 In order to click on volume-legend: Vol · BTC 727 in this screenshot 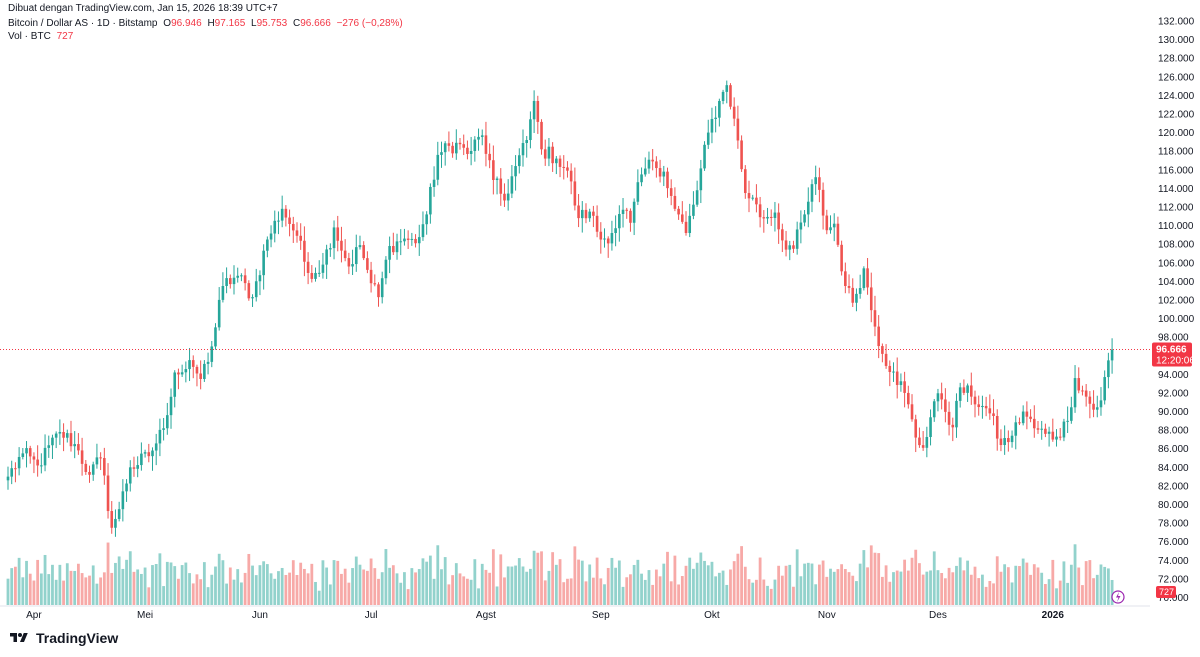, I will do `click(42, 36)`.